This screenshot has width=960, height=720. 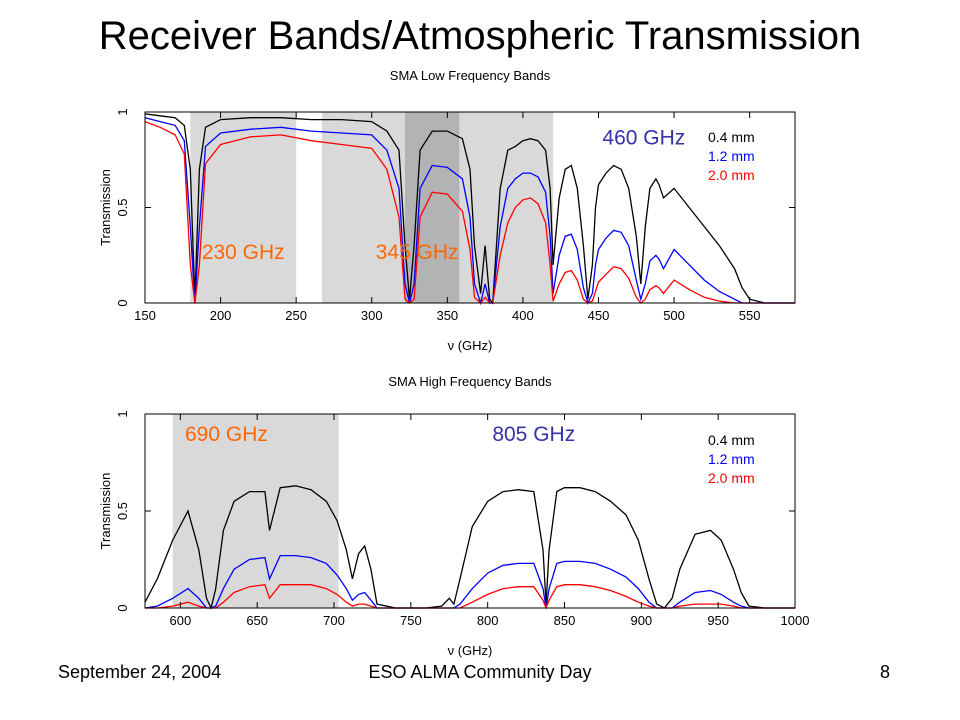 What do you see at coordinates (470, 650) in the screenshot?
I see `chart2-x-axis-label: ν (GHz)` at bounding box center [470, 650].